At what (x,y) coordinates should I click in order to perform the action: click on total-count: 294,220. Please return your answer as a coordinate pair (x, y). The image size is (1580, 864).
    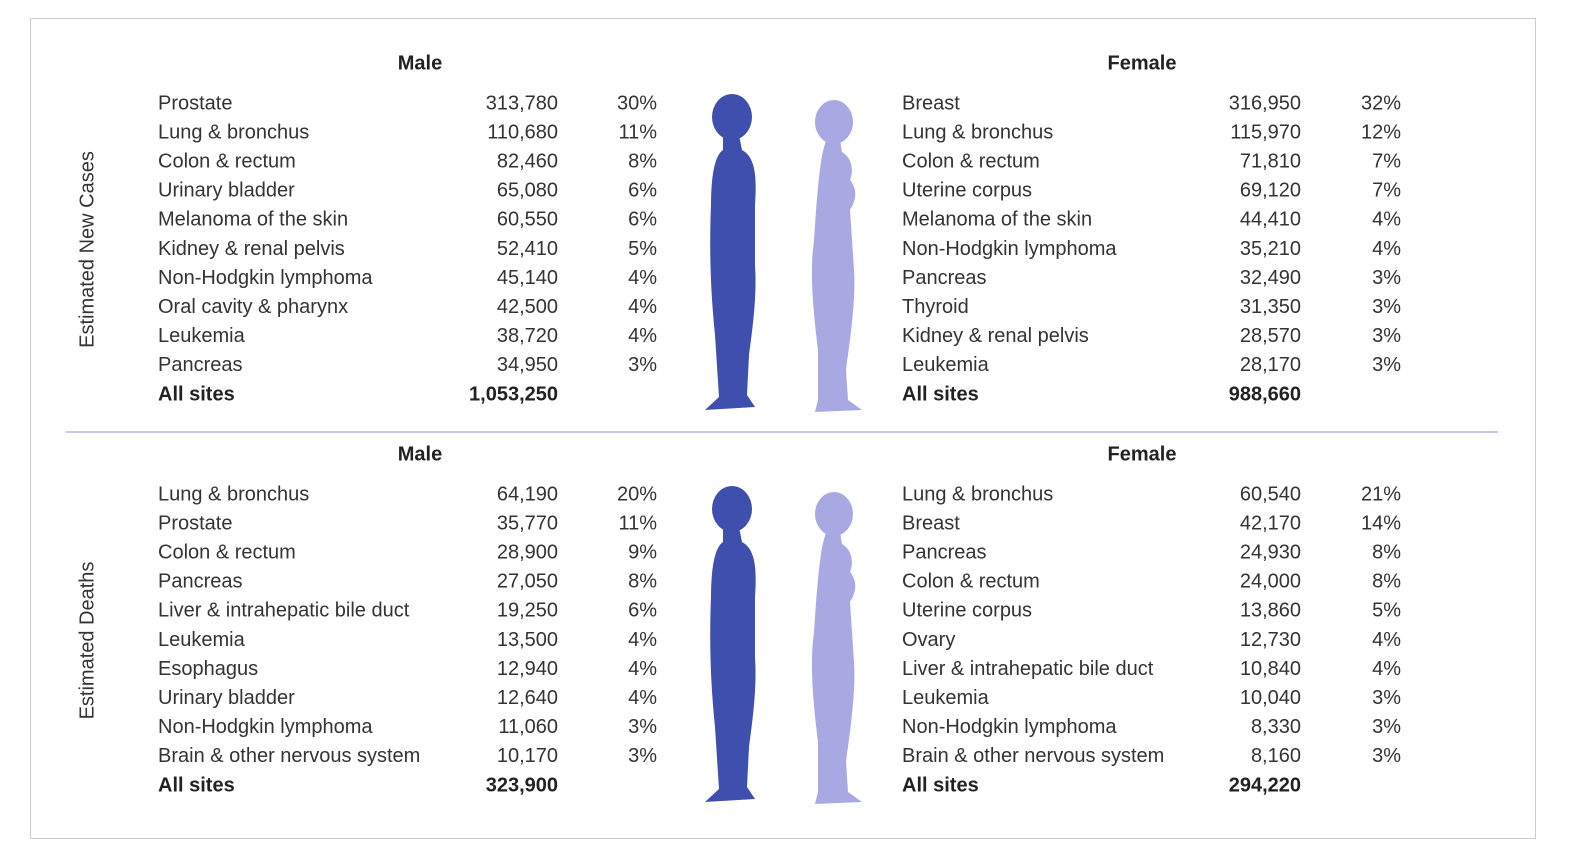
    Looking at the image, I should click on (1265, 785).